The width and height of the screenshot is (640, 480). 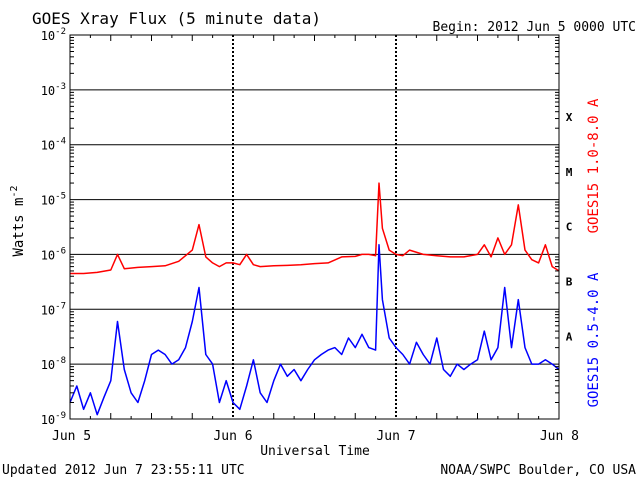 What do you see at coordinates (53, 254) in the screenshot?
I see `y-tick-label: 10⁻⁶` at bounding box center [53, 254].